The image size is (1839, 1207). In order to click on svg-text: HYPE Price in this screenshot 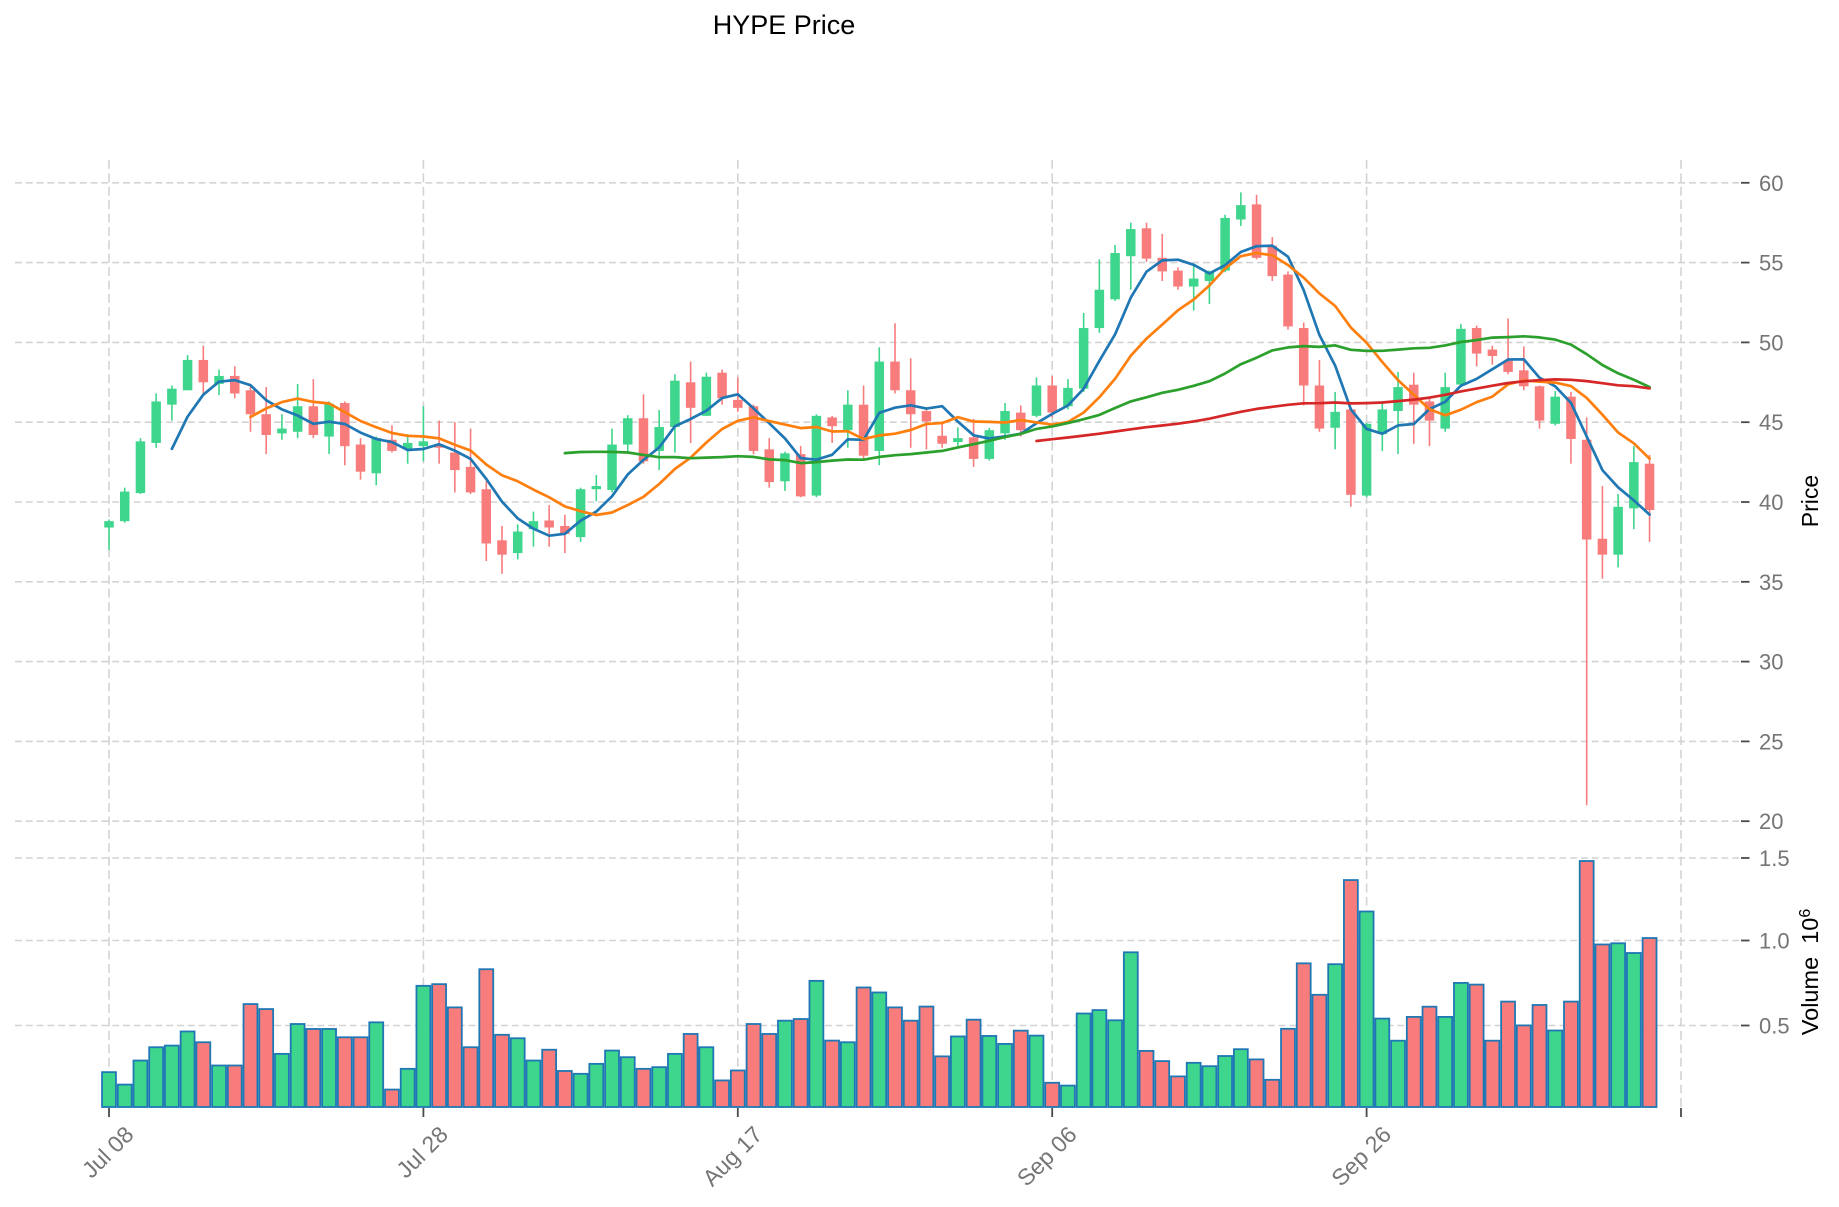, I will do `click(784, 25)`.